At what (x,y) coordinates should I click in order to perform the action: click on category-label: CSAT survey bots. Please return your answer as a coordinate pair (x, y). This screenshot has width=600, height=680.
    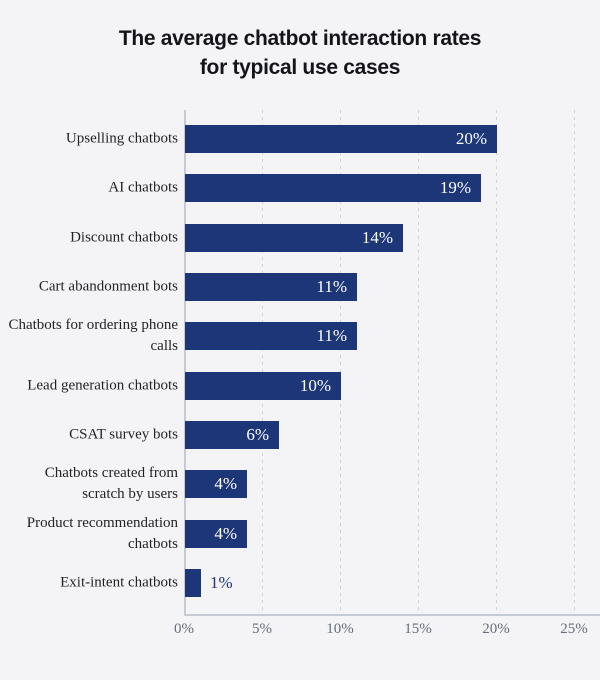
    Looking at the image, I should click on (123, 434).